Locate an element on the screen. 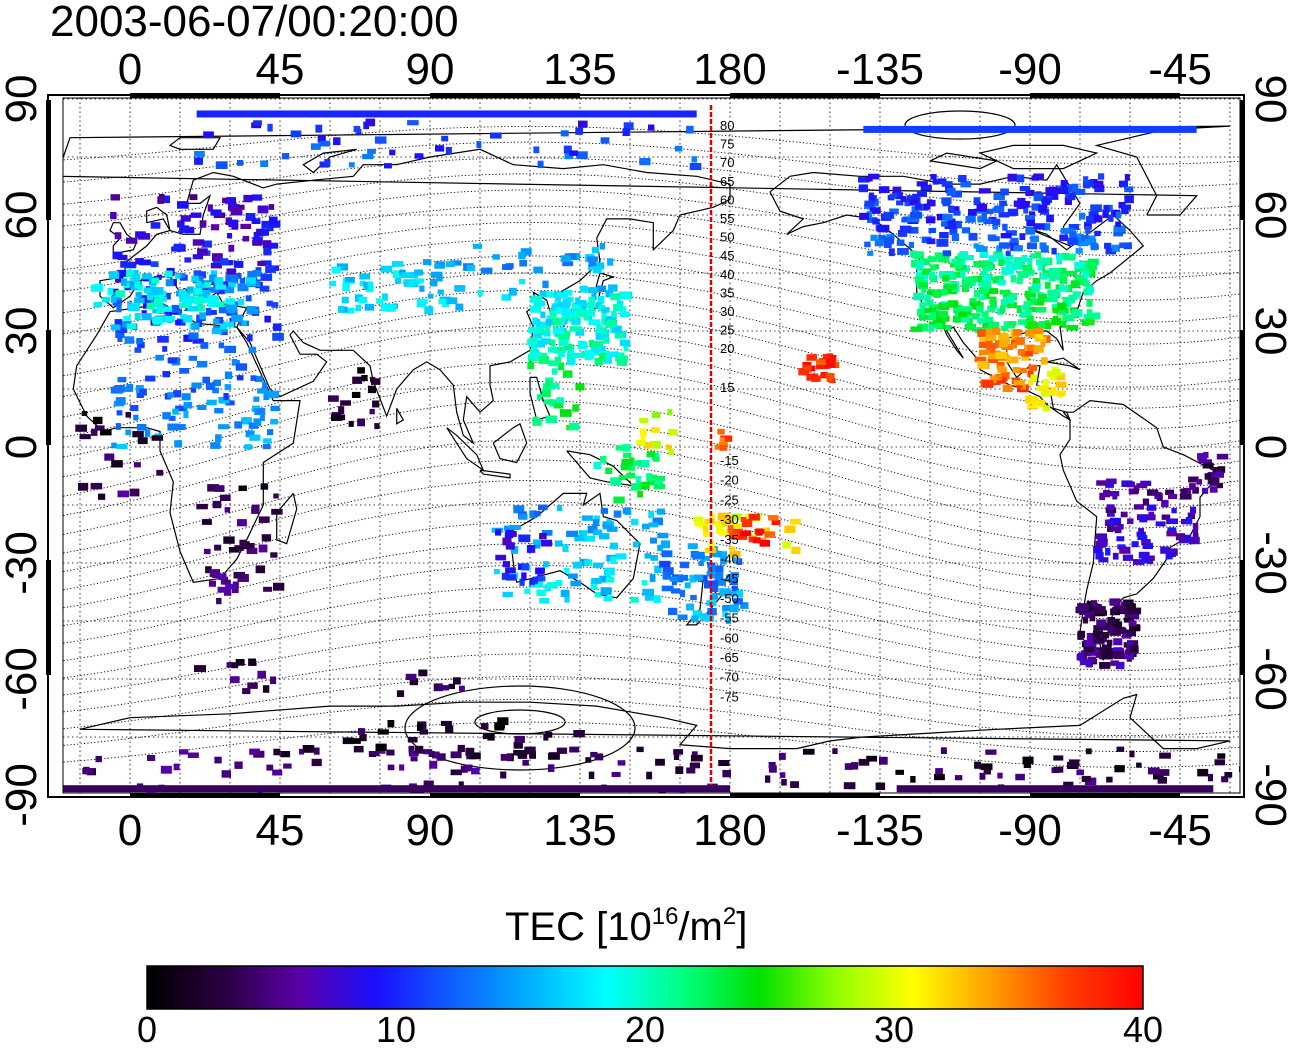 This screenshot has height=1057, width=1292. mag-lat-label: -45 is located at coordinates (729, 578).